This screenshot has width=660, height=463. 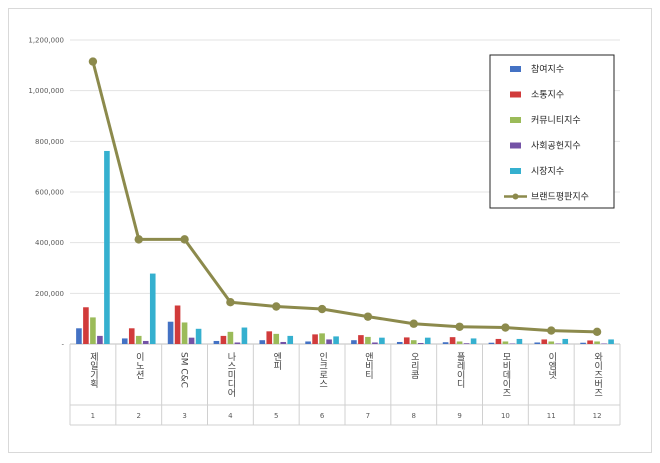 I want to click on legend-label-1: 소통지수, so click(x=547, y=95).